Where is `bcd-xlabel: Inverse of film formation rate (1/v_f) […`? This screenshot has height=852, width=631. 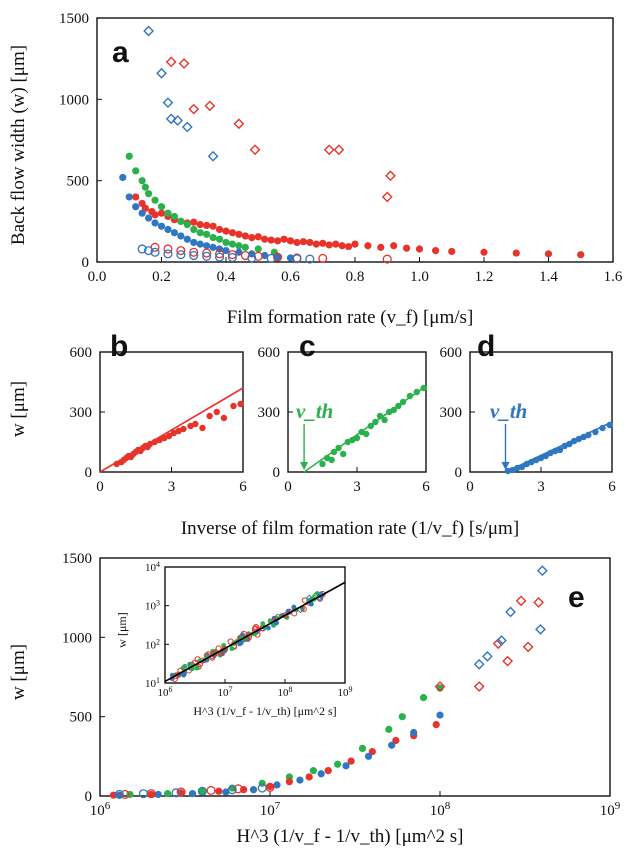
bcd-xlabel: Inverse of film formation rate (1/v_f) [… is located at coordinates (350, 528).